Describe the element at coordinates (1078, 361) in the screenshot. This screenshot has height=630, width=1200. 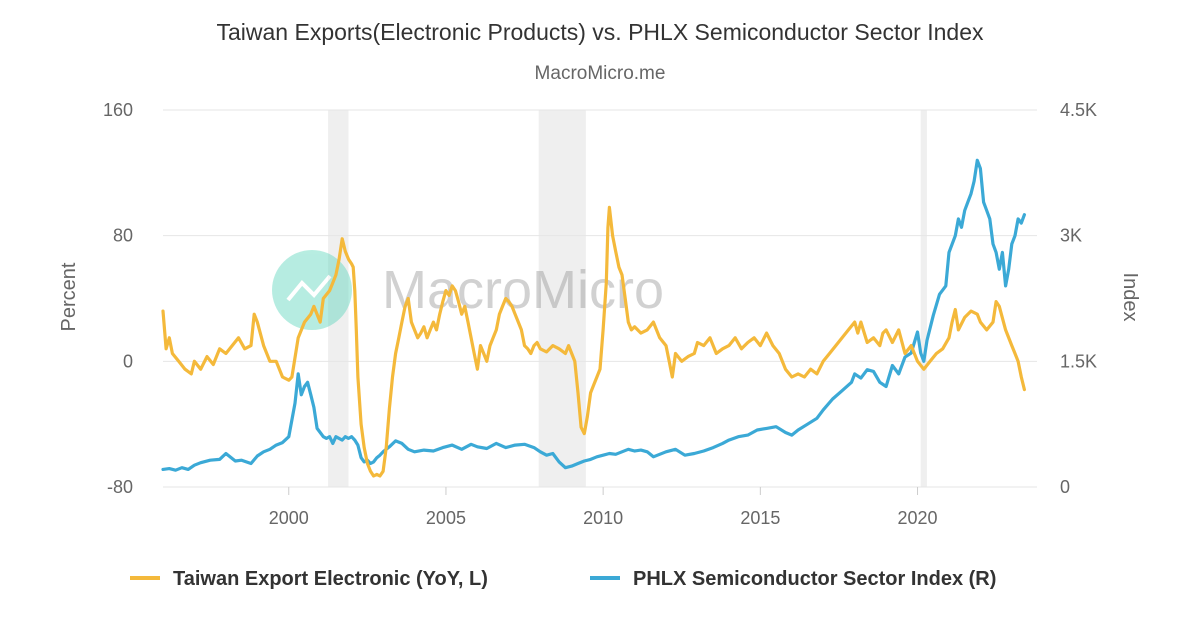
I see `right-tick-label: 1.5K` at that location.